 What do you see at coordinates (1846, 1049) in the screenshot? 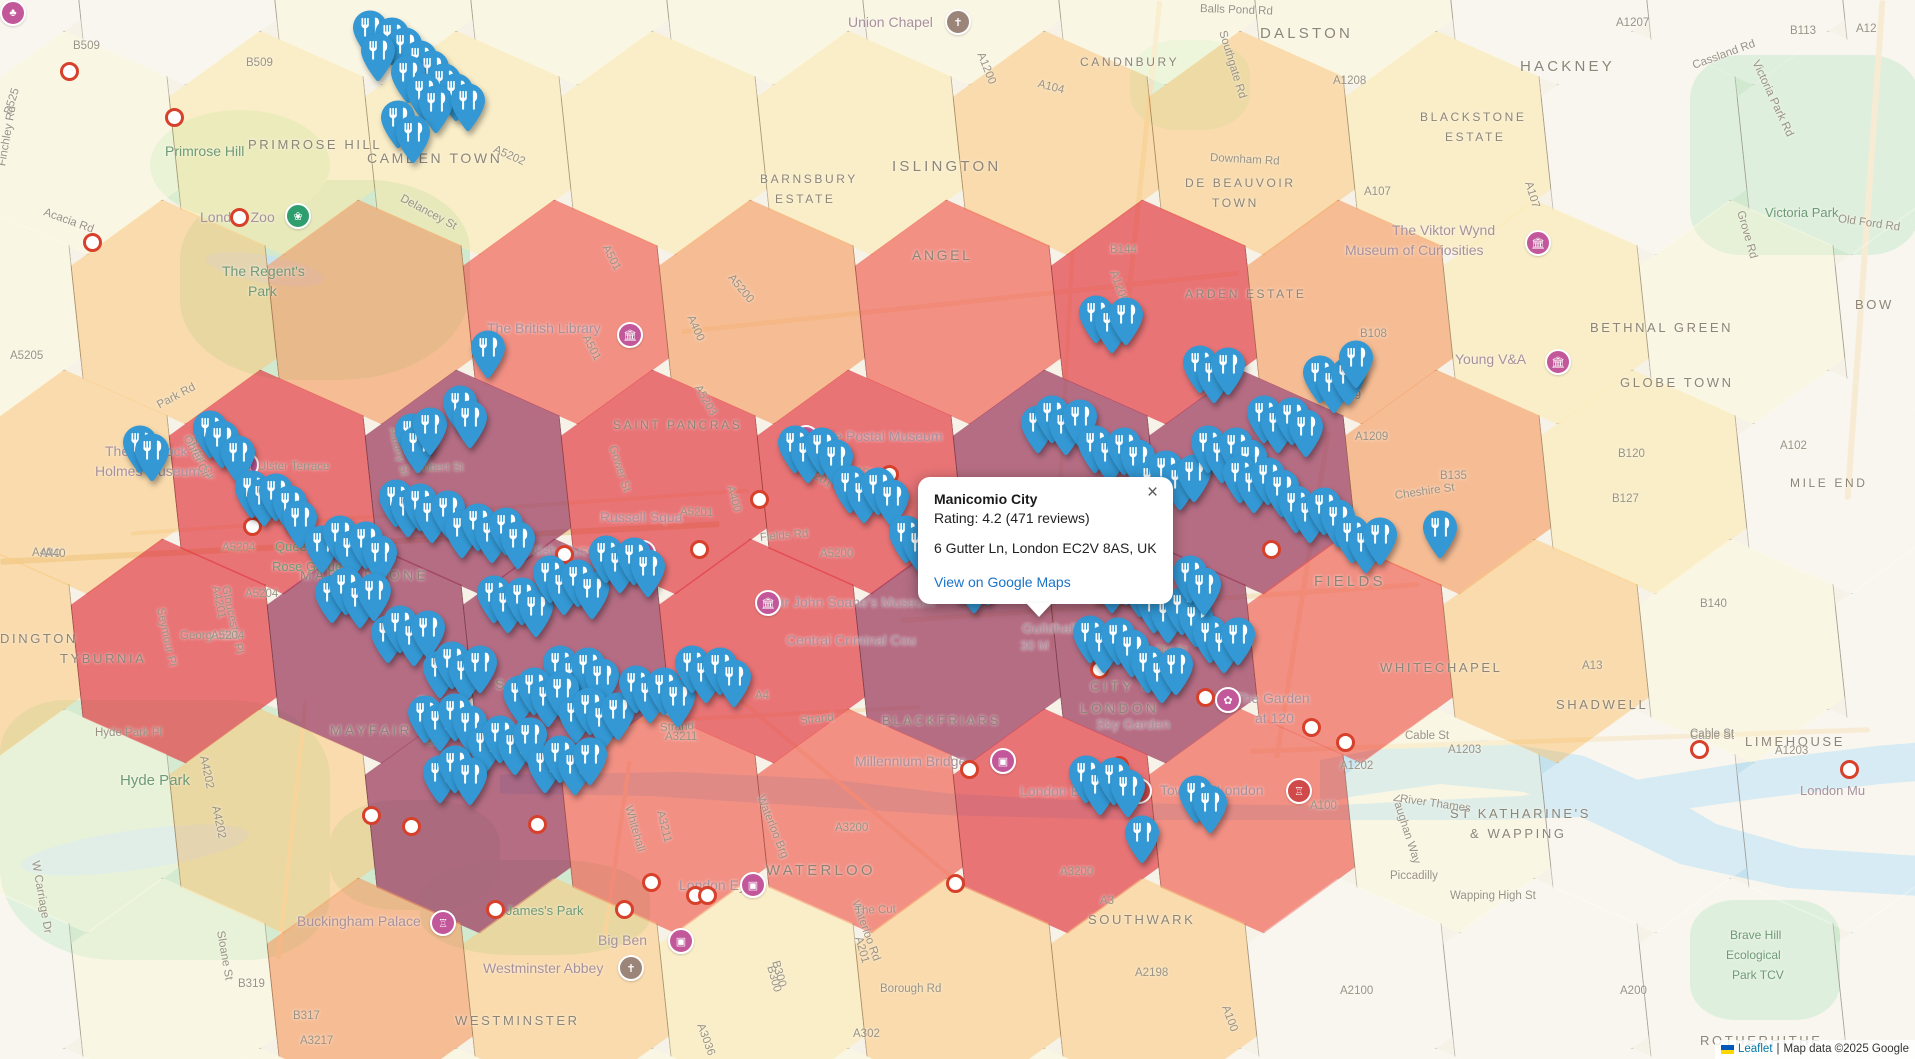
I see `attribution-data: Map data ©2025 Google` at bounding box center [1846, 1049].